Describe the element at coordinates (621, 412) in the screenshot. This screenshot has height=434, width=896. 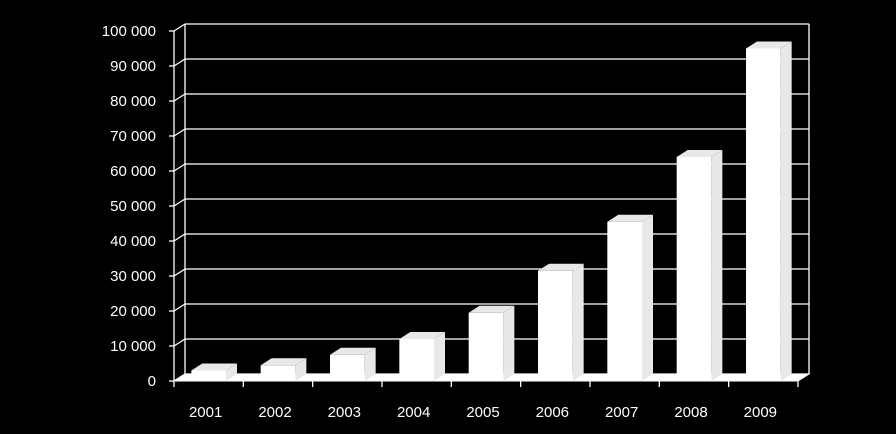
I see `x-tick-label: 2007` at that location.